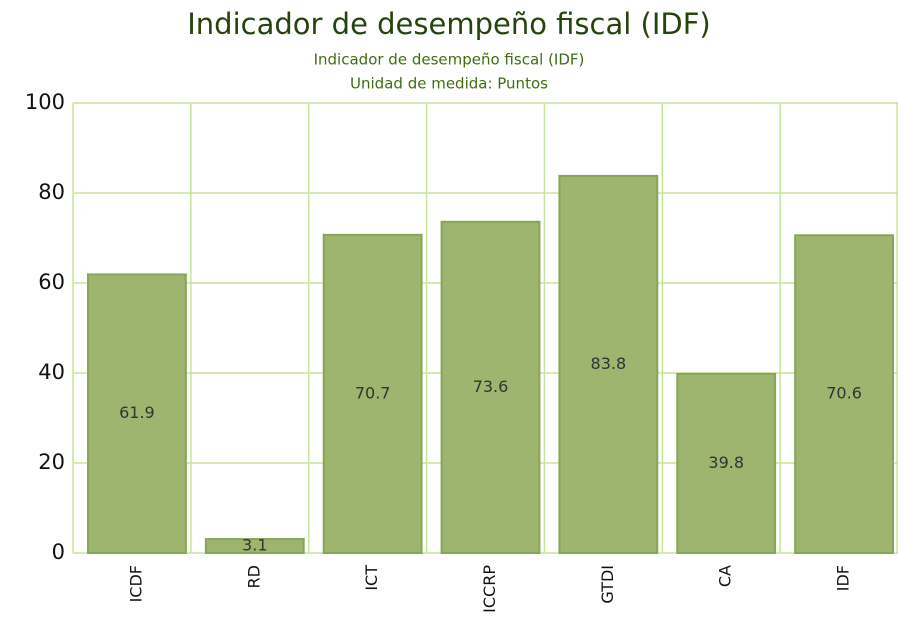 Image resolution: width=898 pixels, height=618 pixels. What do you see at coordinates (449, 84) in the screenshot?
I see `chart-subtitle: Unidad de medida: Puntos` at bounding box center [449, 84].